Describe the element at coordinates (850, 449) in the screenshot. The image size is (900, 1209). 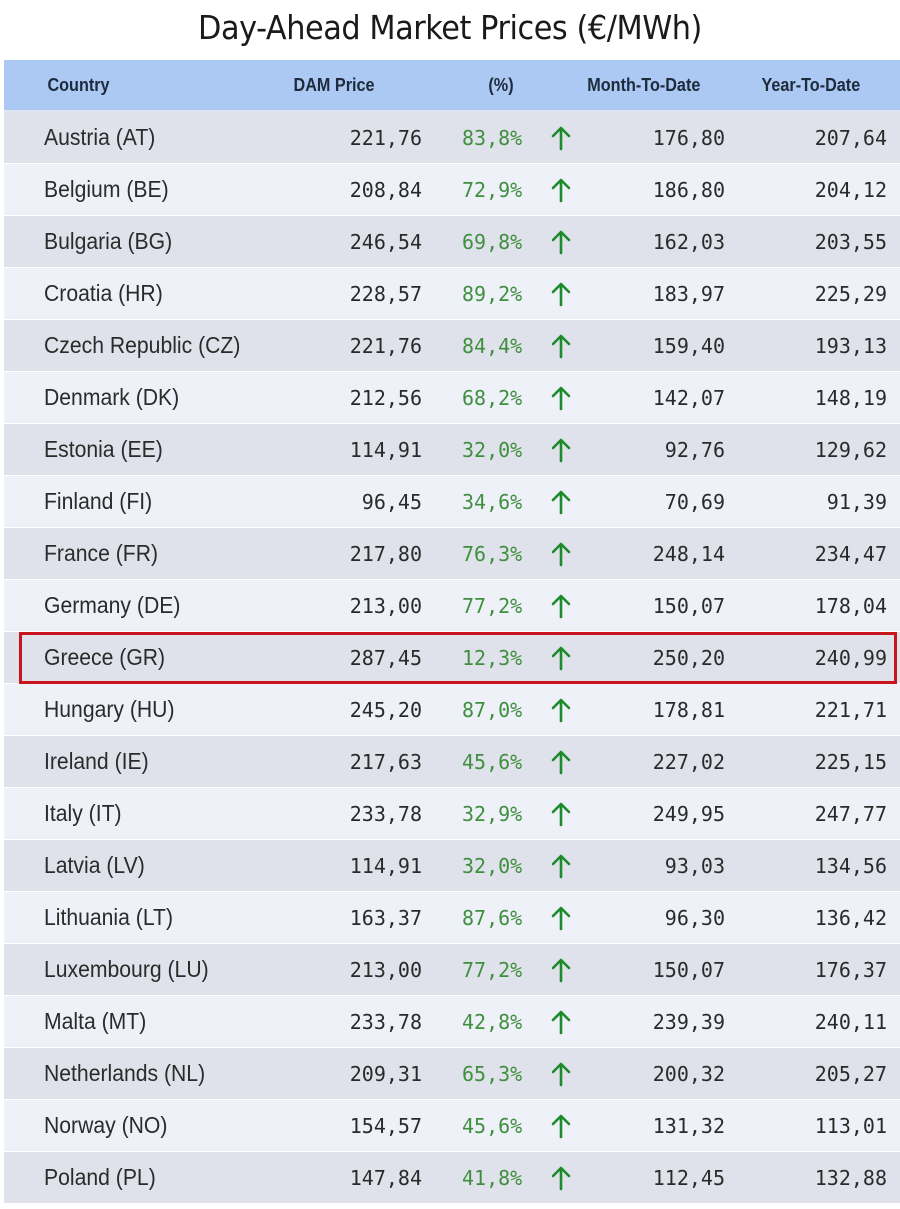
I see `year-to-date: 129,62` at that location.